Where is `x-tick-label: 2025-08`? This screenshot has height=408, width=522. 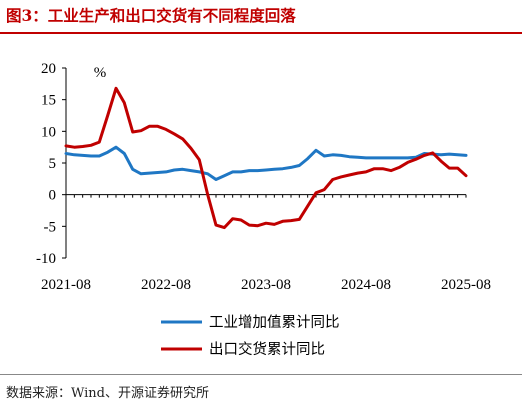 x-tick-label: 2025-08 is located at coordinates (466, 285).